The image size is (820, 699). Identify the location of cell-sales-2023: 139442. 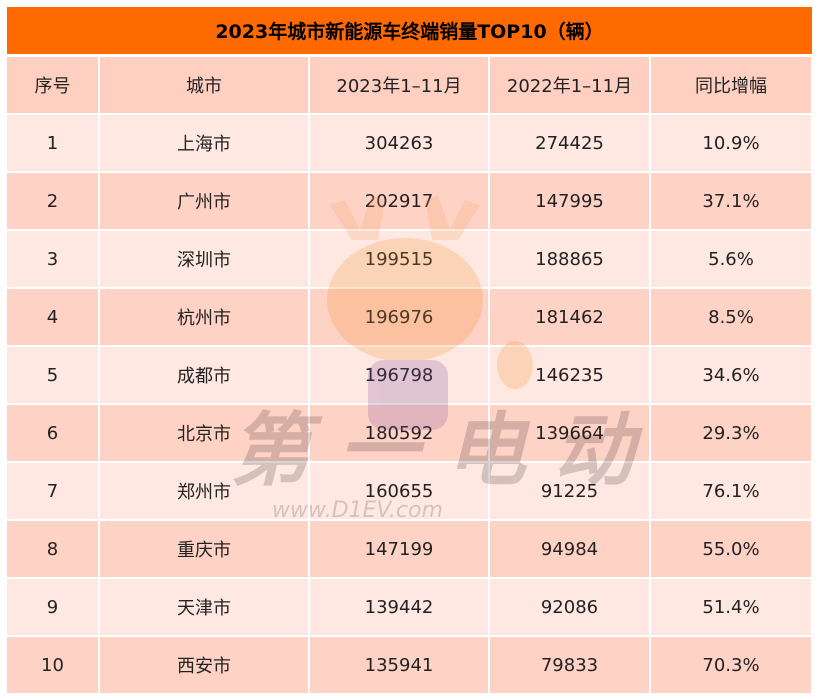
(399, 607).